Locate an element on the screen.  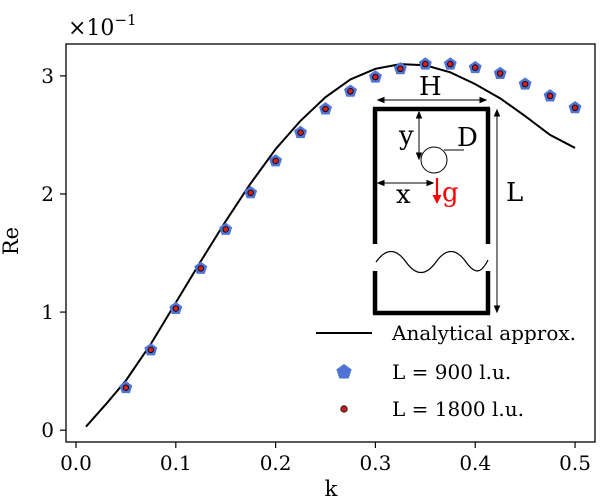
break-wave is located at coordinates (432, 262).